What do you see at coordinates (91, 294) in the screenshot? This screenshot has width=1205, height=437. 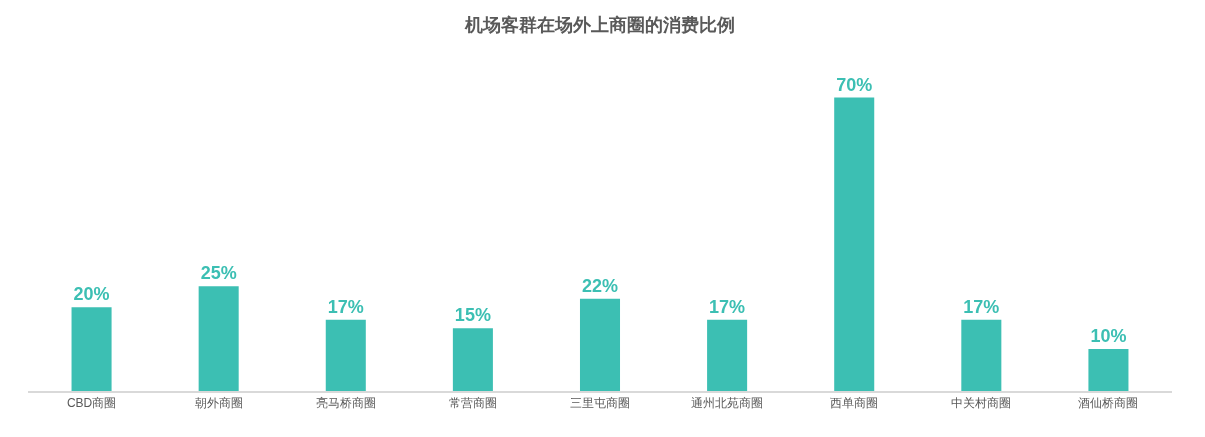 I see `data-label: 20%` at bounding box center [91, 294].